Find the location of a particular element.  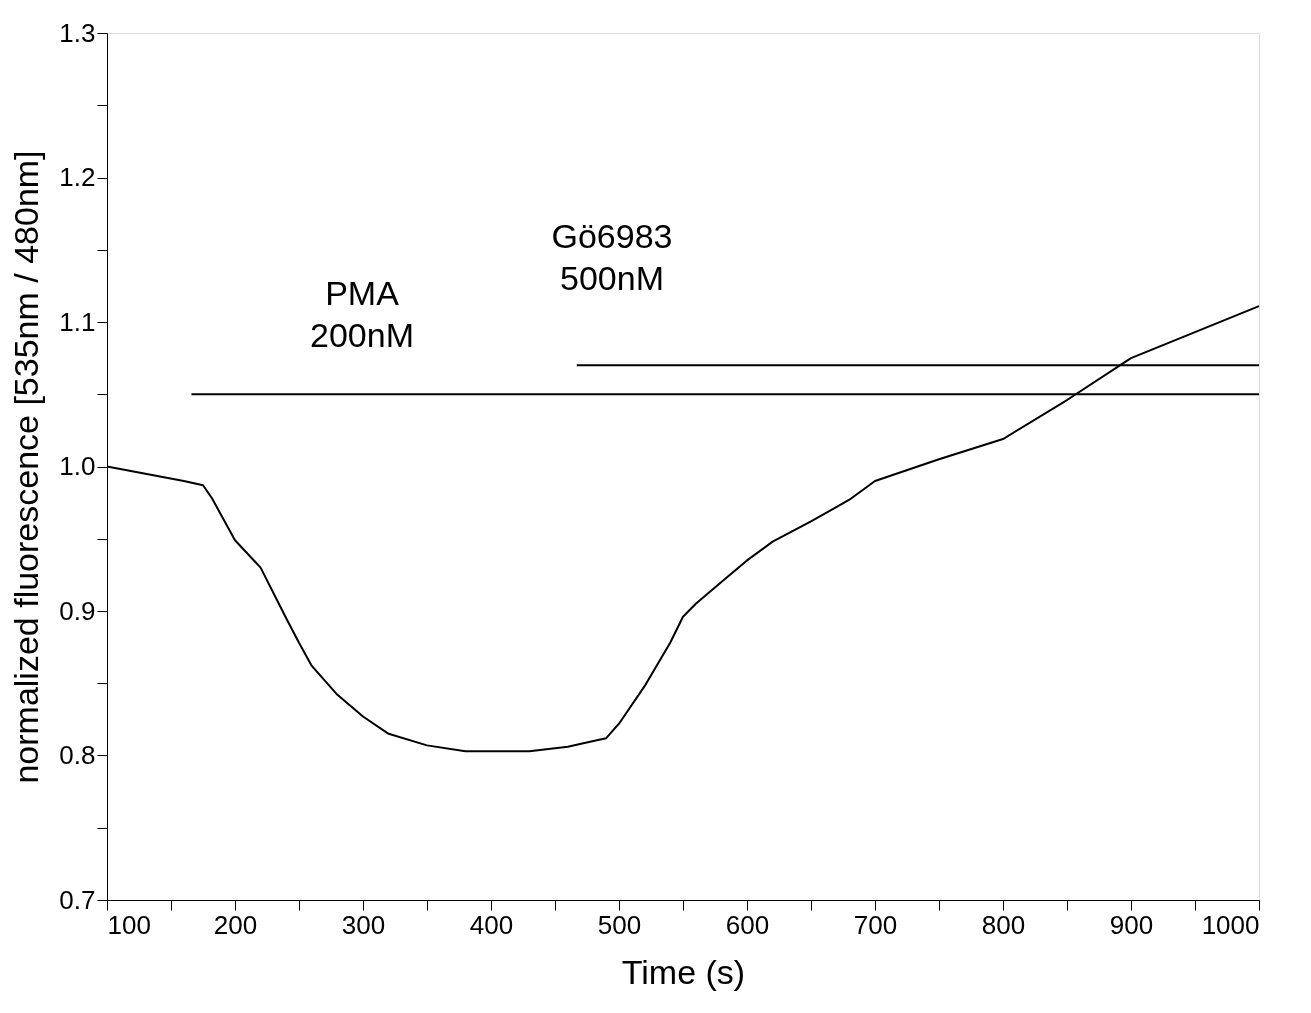

y-tick-label: 1.2 is located at coordinates (77, 177).